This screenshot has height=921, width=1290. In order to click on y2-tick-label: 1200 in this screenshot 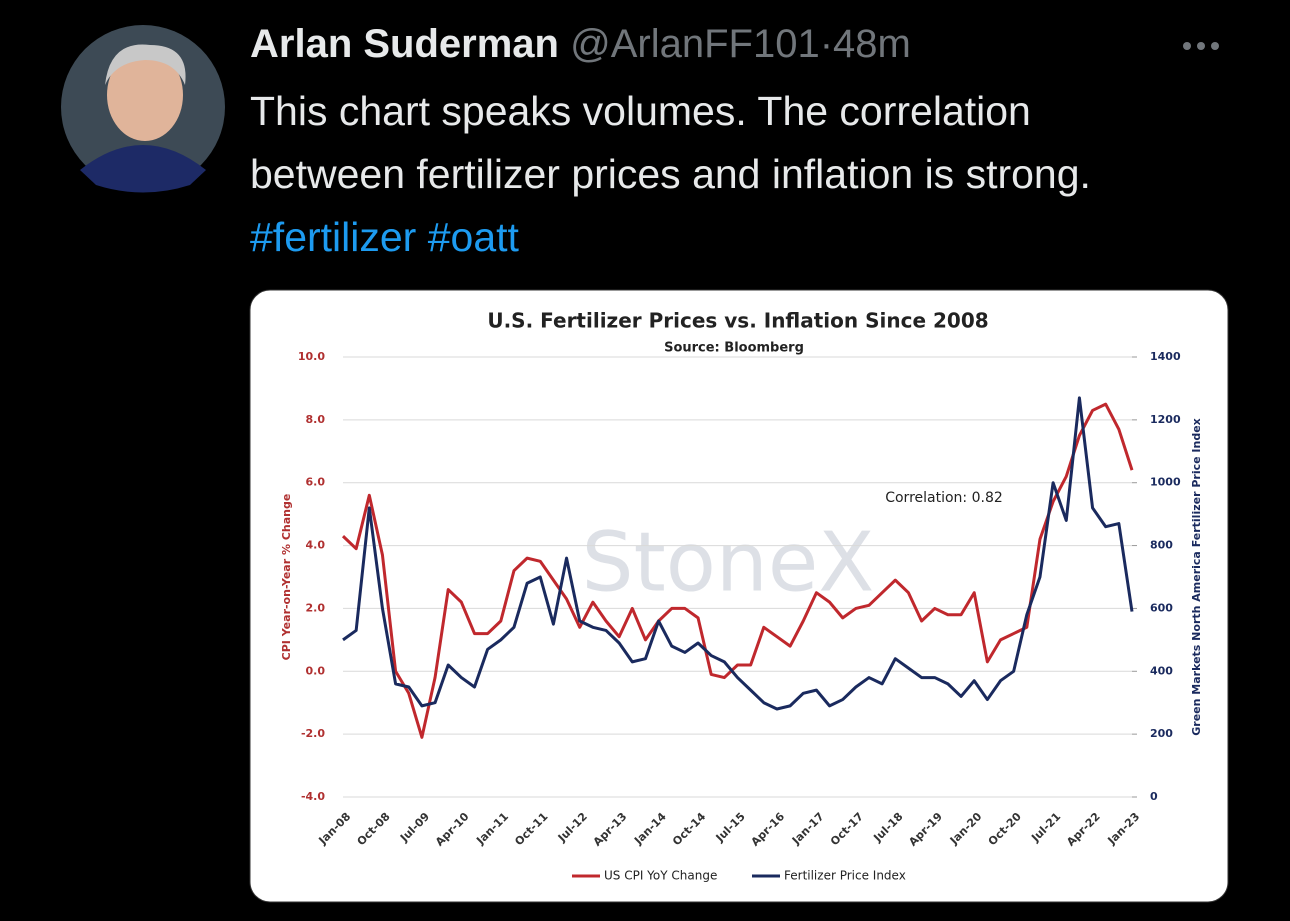, I will do `click(1165, 419)`.